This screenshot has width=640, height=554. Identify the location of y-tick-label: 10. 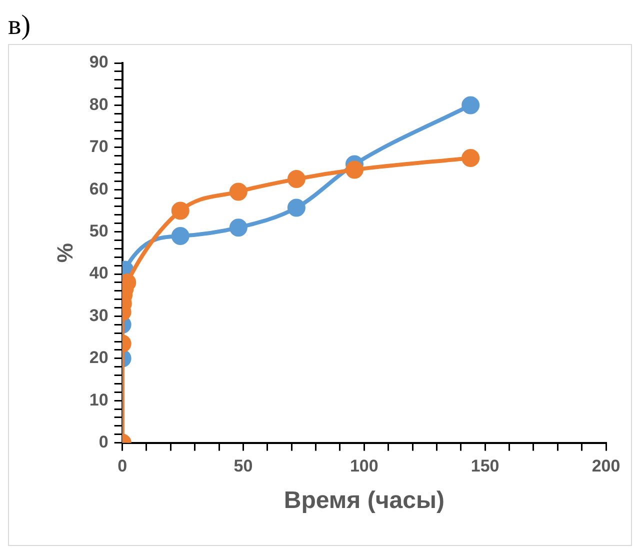
(98, 400).